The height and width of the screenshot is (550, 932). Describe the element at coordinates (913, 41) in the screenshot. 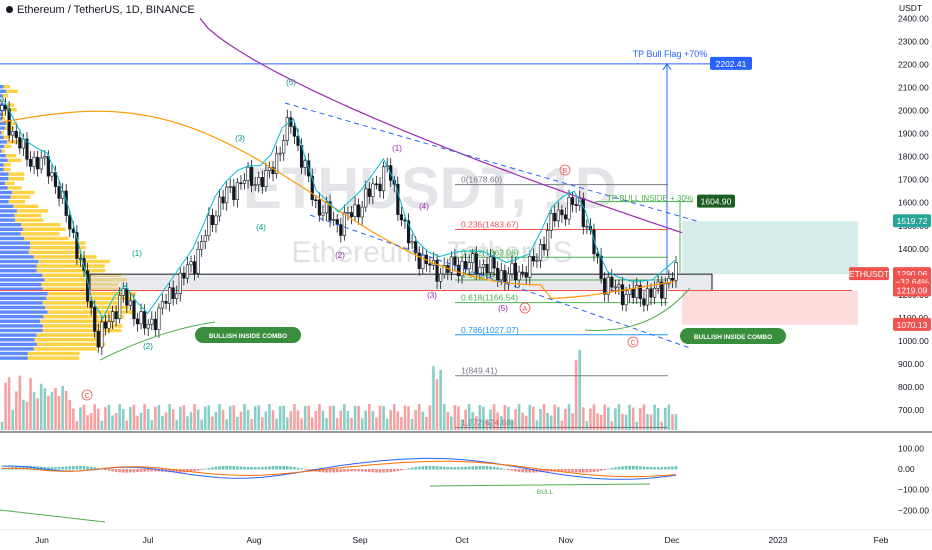

I see `price-axis-tick: 2300.00` at that location.